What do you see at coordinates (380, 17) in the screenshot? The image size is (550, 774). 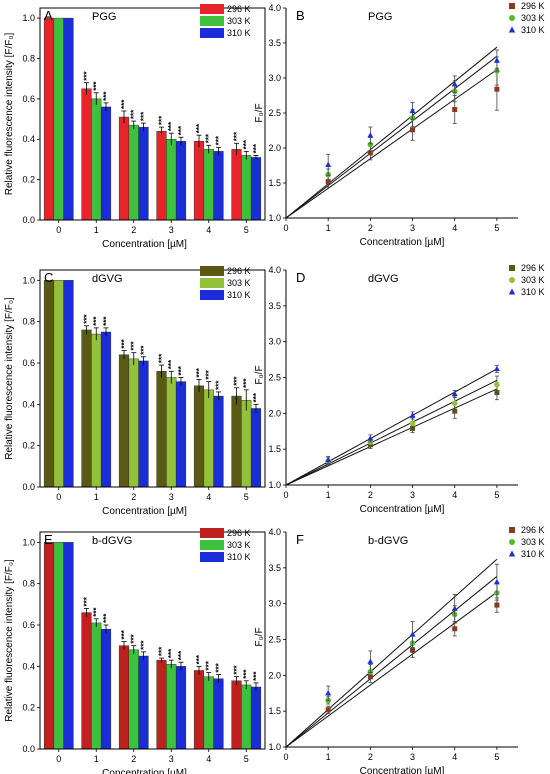 I see `panel-title: PGG` at bounding box center [380, 17].